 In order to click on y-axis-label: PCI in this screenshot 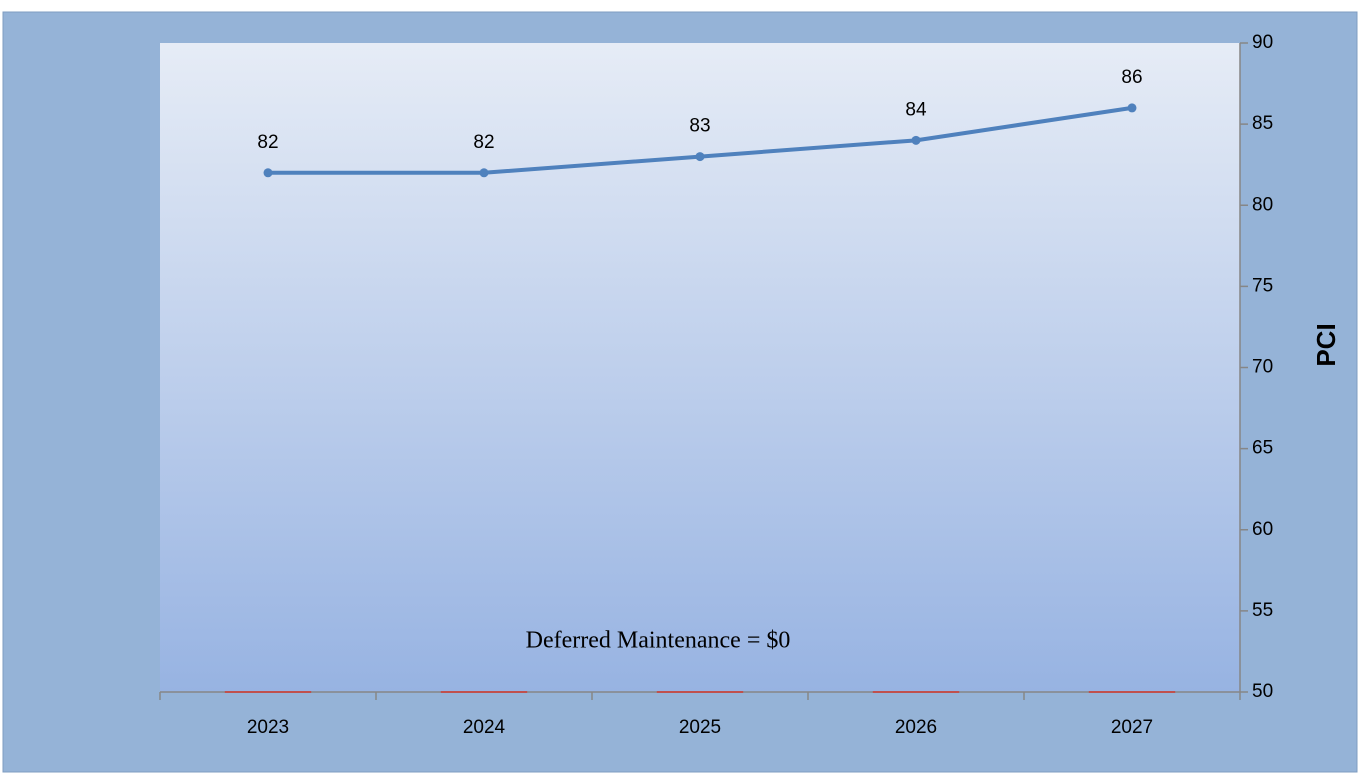, I will do `click(1326, 344)`.